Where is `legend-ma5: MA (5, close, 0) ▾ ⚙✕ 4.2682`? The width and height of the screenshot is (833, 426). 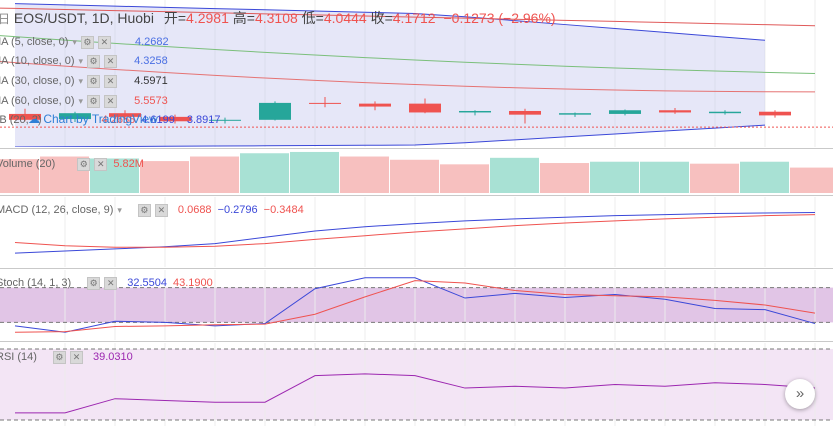
legend-ma5: MA (5, close, 0) ▾ ⚙✕ 4.2682 is located at coordinates (84, 42).